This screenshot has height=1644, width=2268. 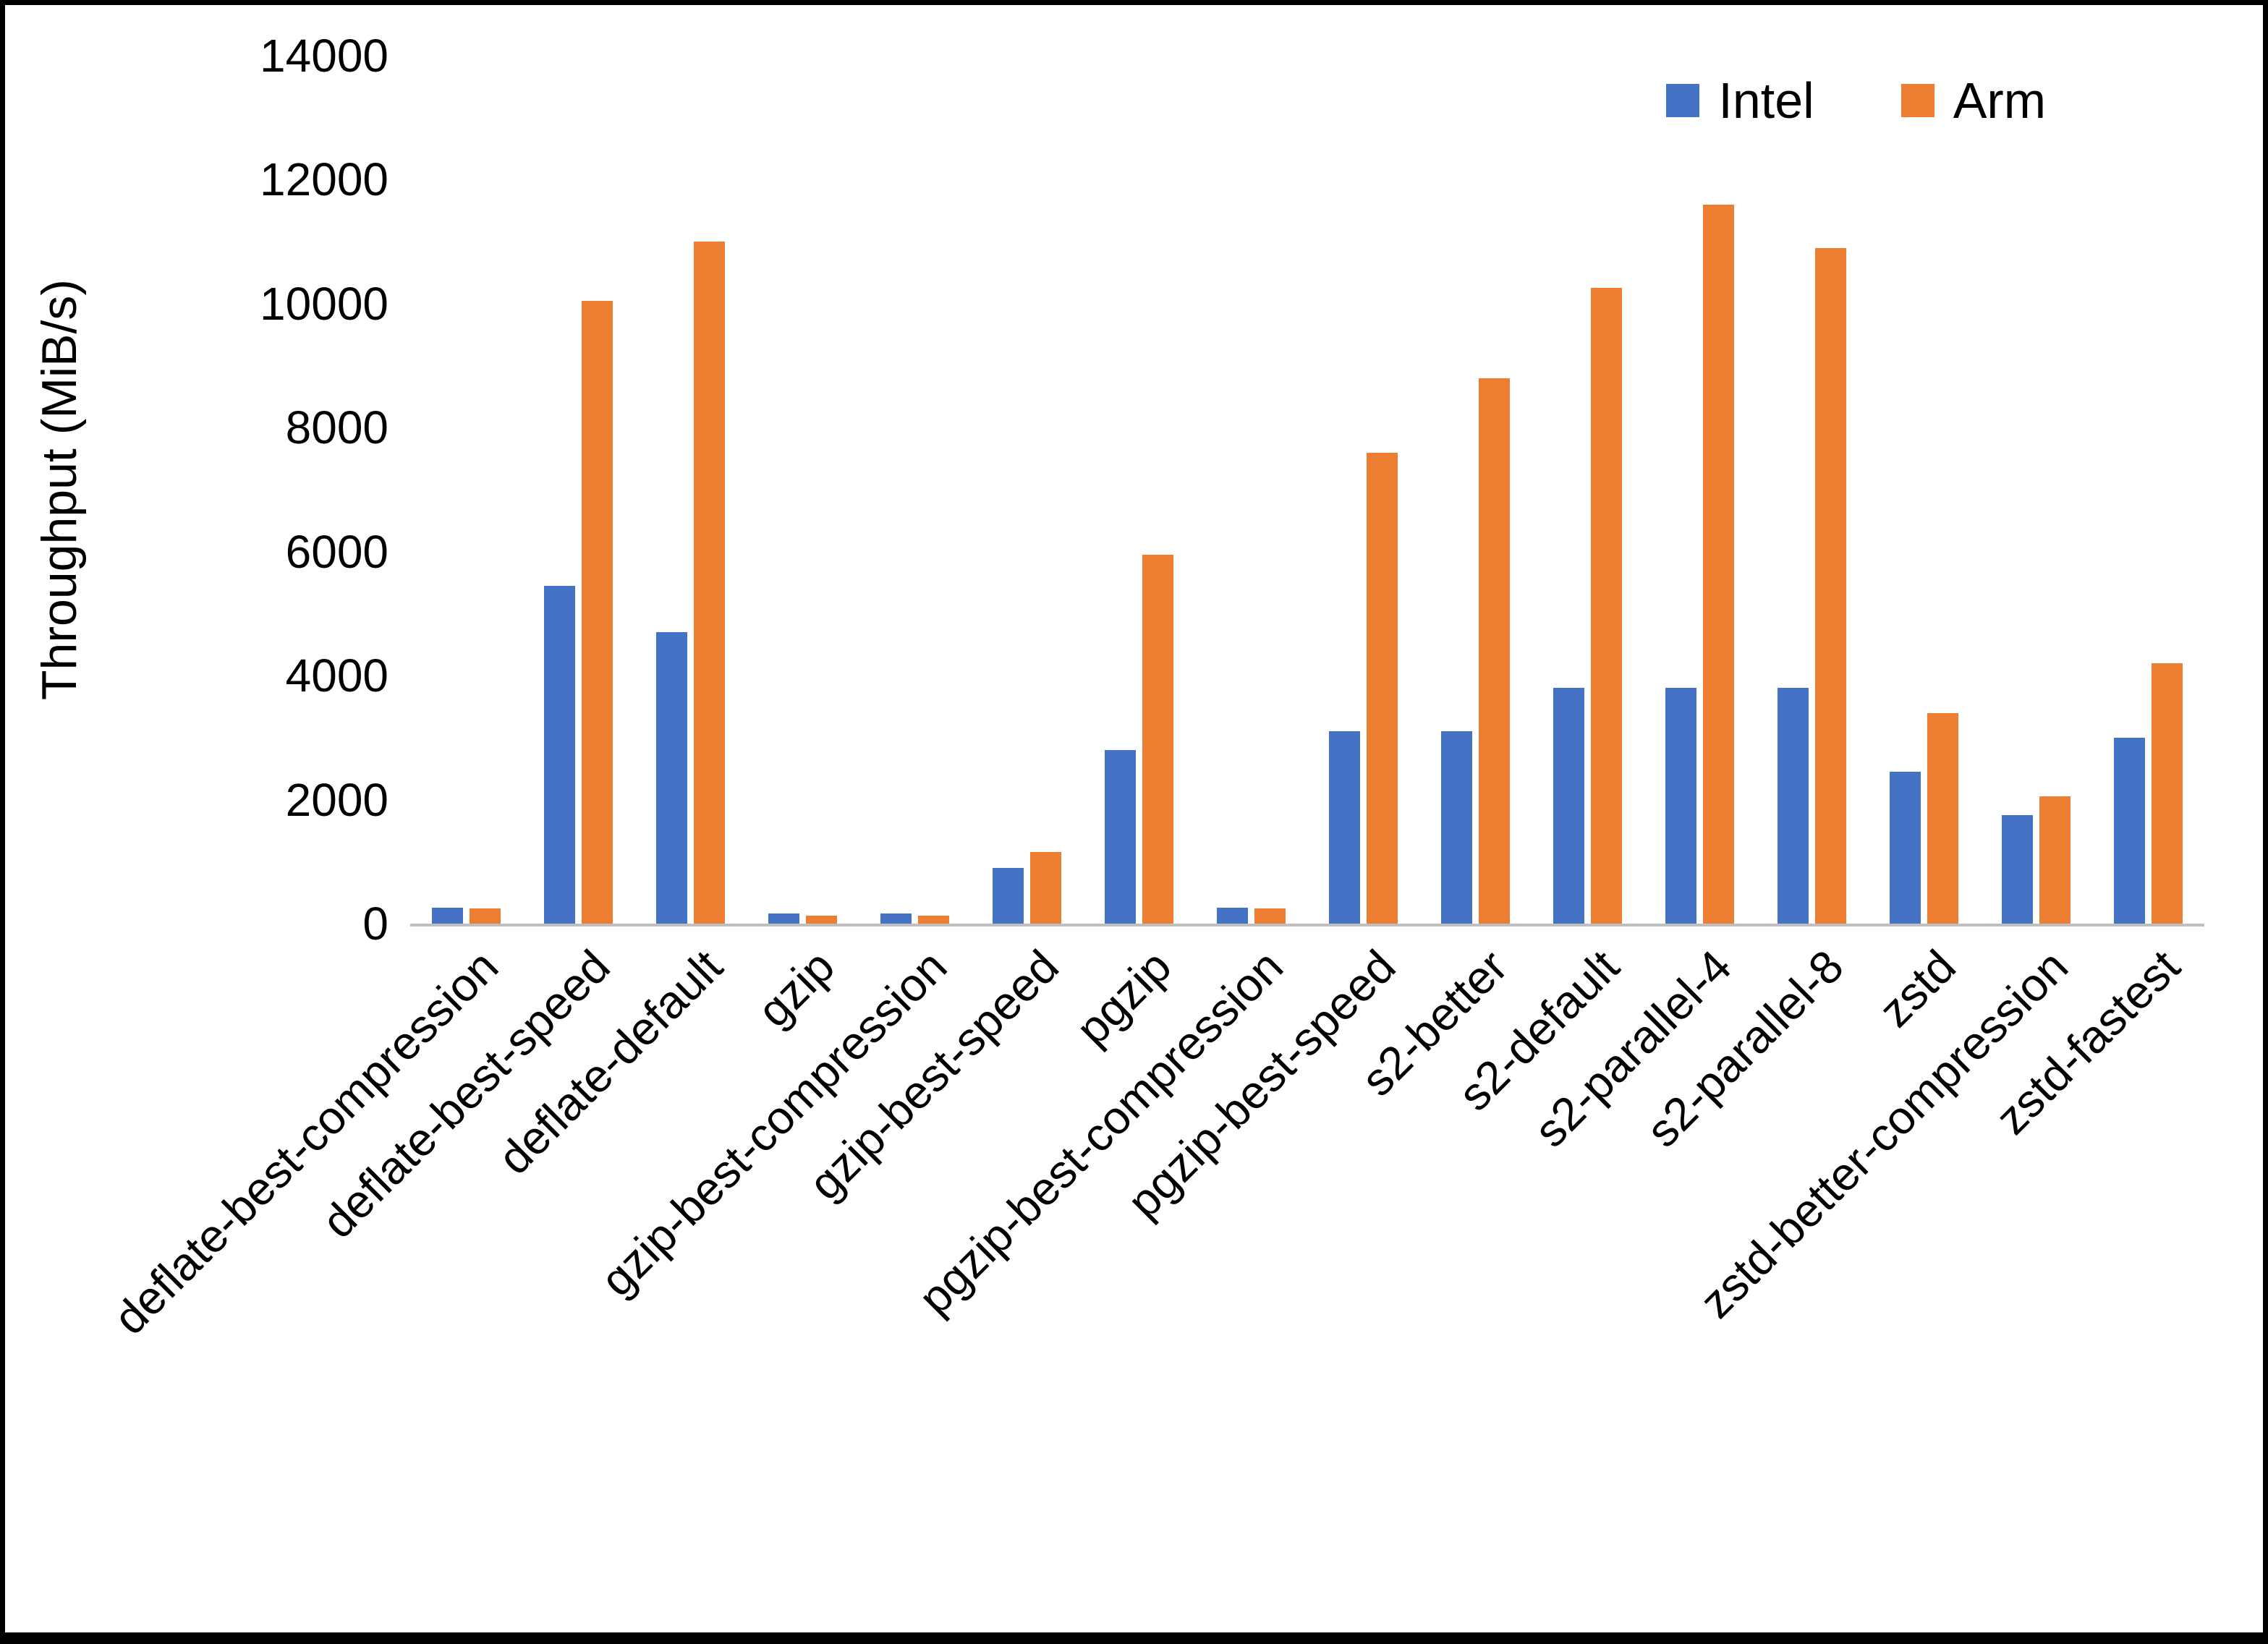 I want to click on legend-swatch-arm, so click(x=1917, y=100).